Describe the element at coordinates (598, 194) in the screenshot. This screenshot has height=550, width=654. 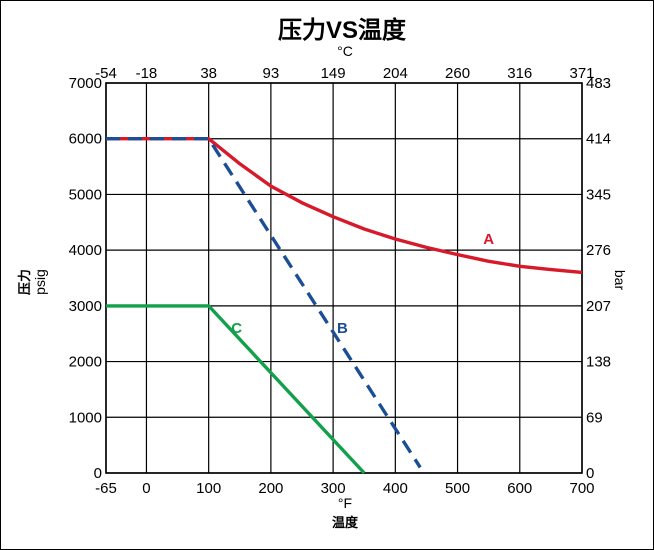
I see `right-tick-label: 345` at that location.